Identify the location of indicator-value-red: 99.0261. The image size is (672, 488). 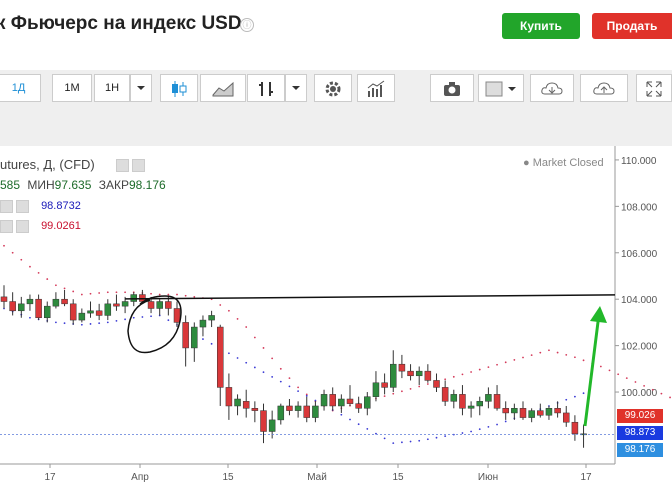
(61, 226).